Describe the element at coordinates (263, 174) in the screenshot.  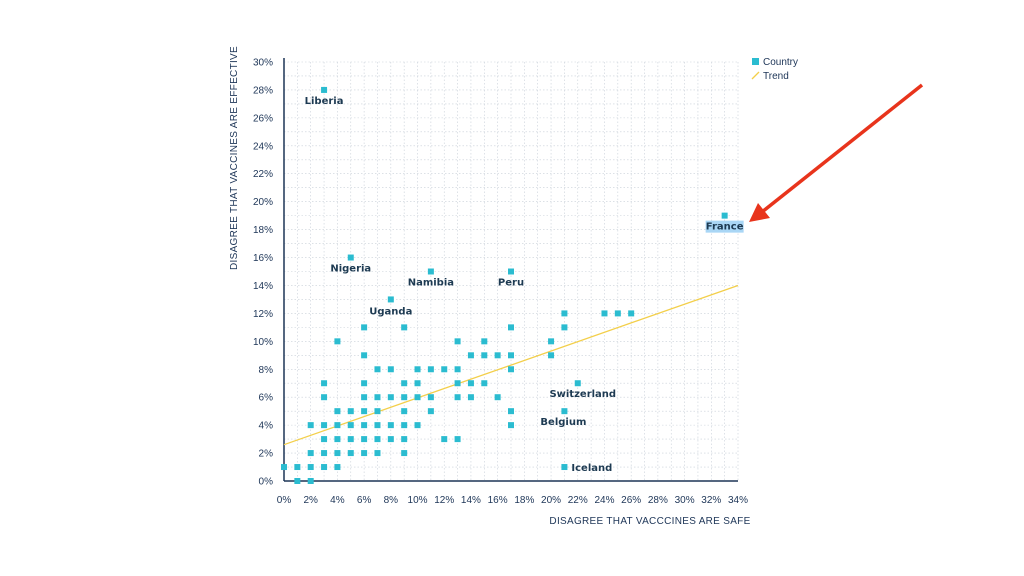
I see `y-tick-label: 22%` at that location.